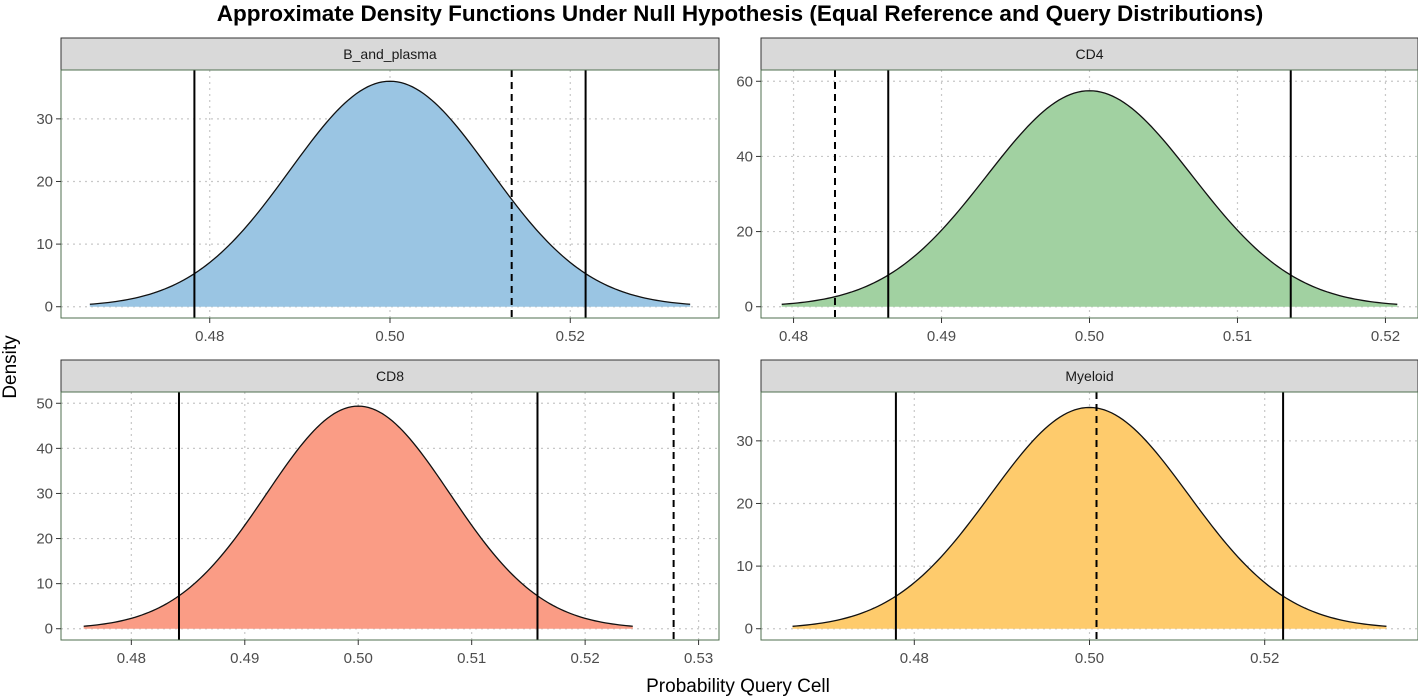 Image resolution: width=1418 pixels, height=698 pixels. What do you see at coordinates (738, 686) in the screenshot?
I see `x-axis-title: Probability Query Cell` at bounding box center [738, 686].